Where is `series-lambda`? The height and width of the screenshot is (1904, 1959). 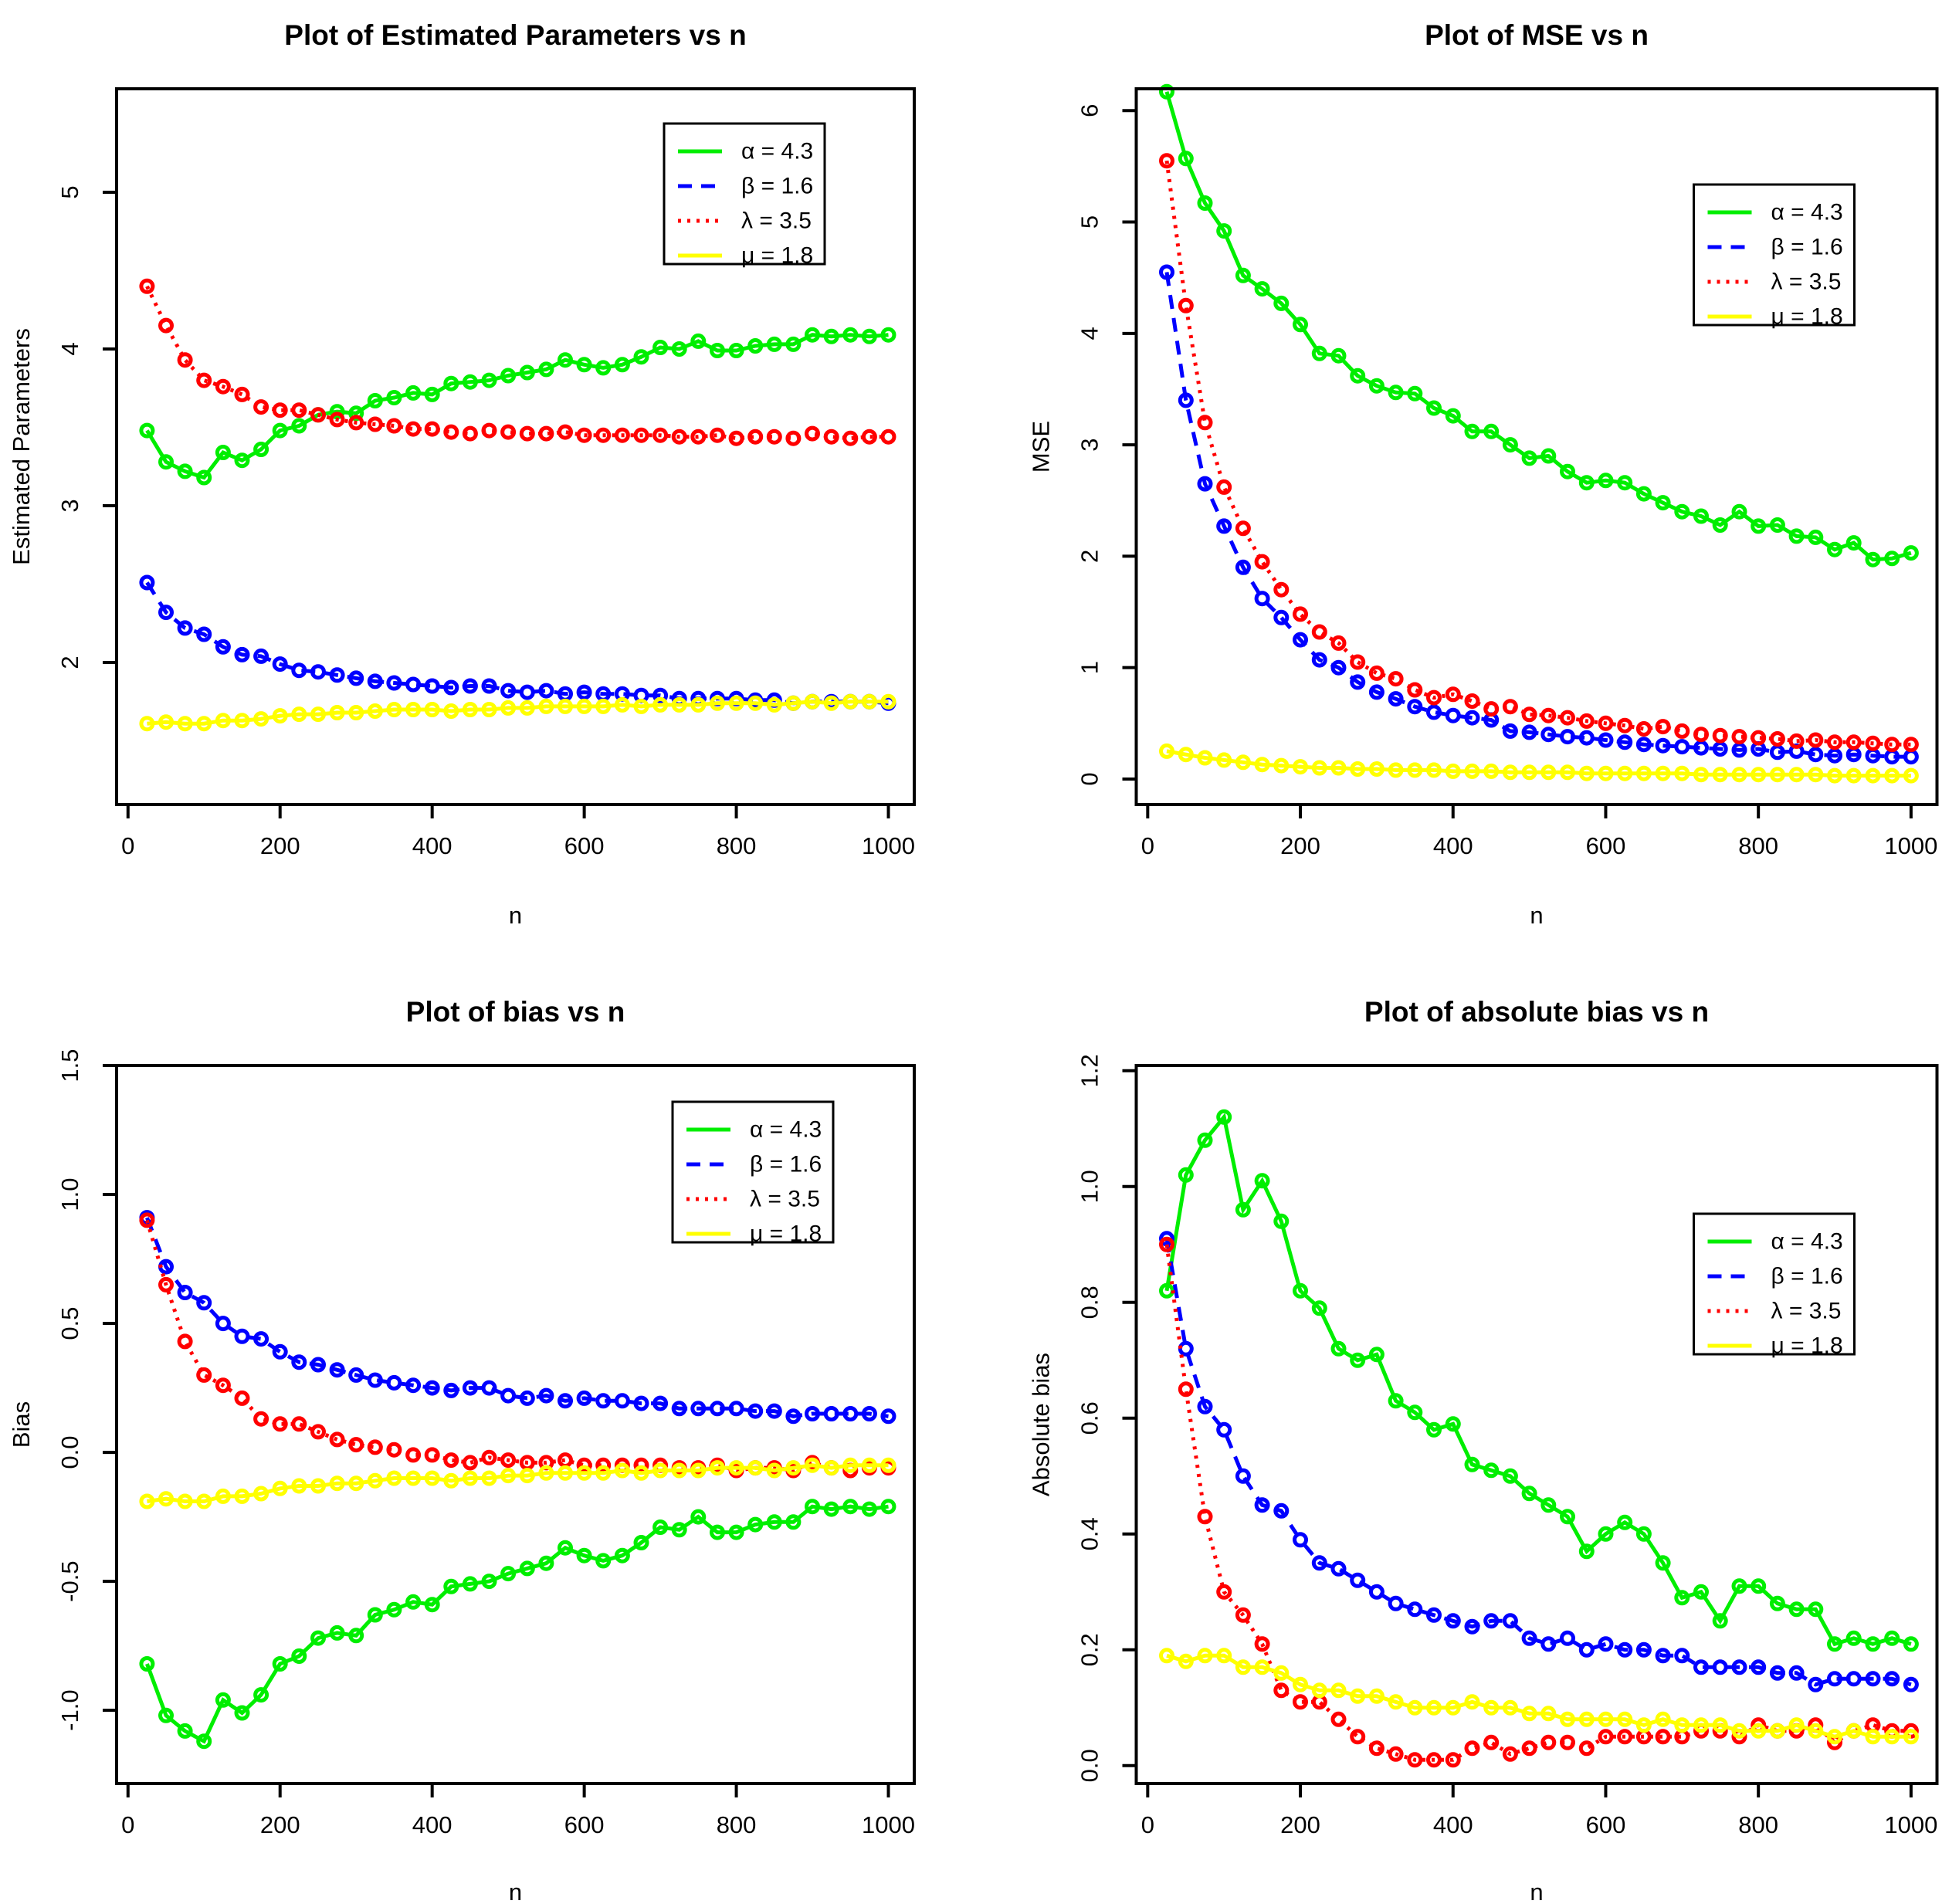
series-lambda is located at coordinates (517, 1345).